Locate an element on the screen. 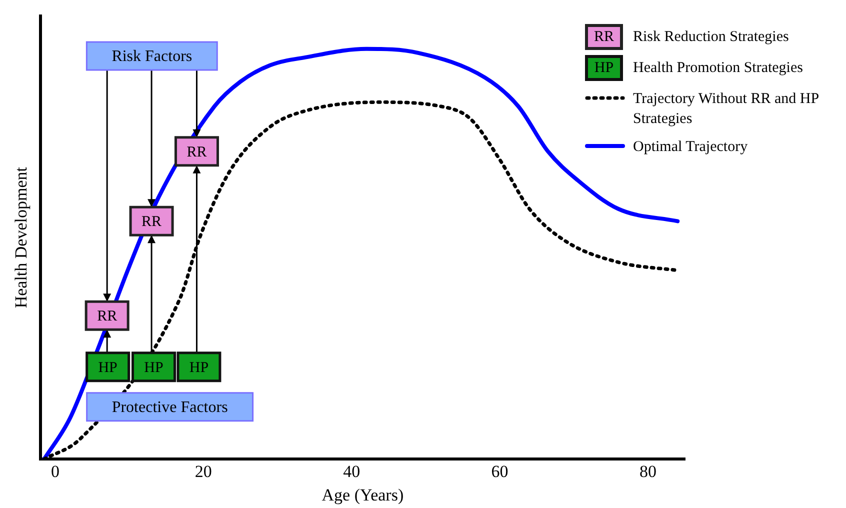 This screenshot has height=508, width=846. x-tick-label: 20 is located at coordinates (203, 471).